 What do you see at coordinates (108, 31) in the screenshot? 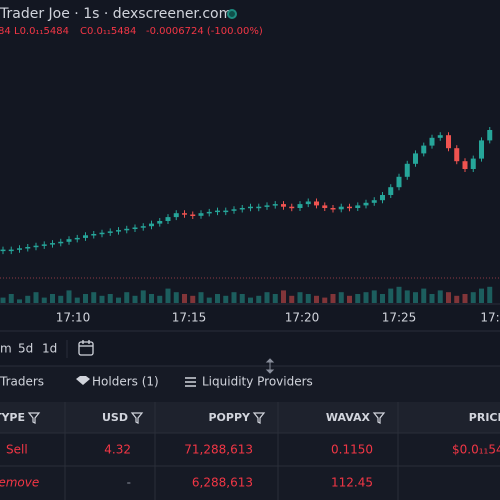
I see `ohlc: C0.0₁₁5484` at bounding box center [108, 31].